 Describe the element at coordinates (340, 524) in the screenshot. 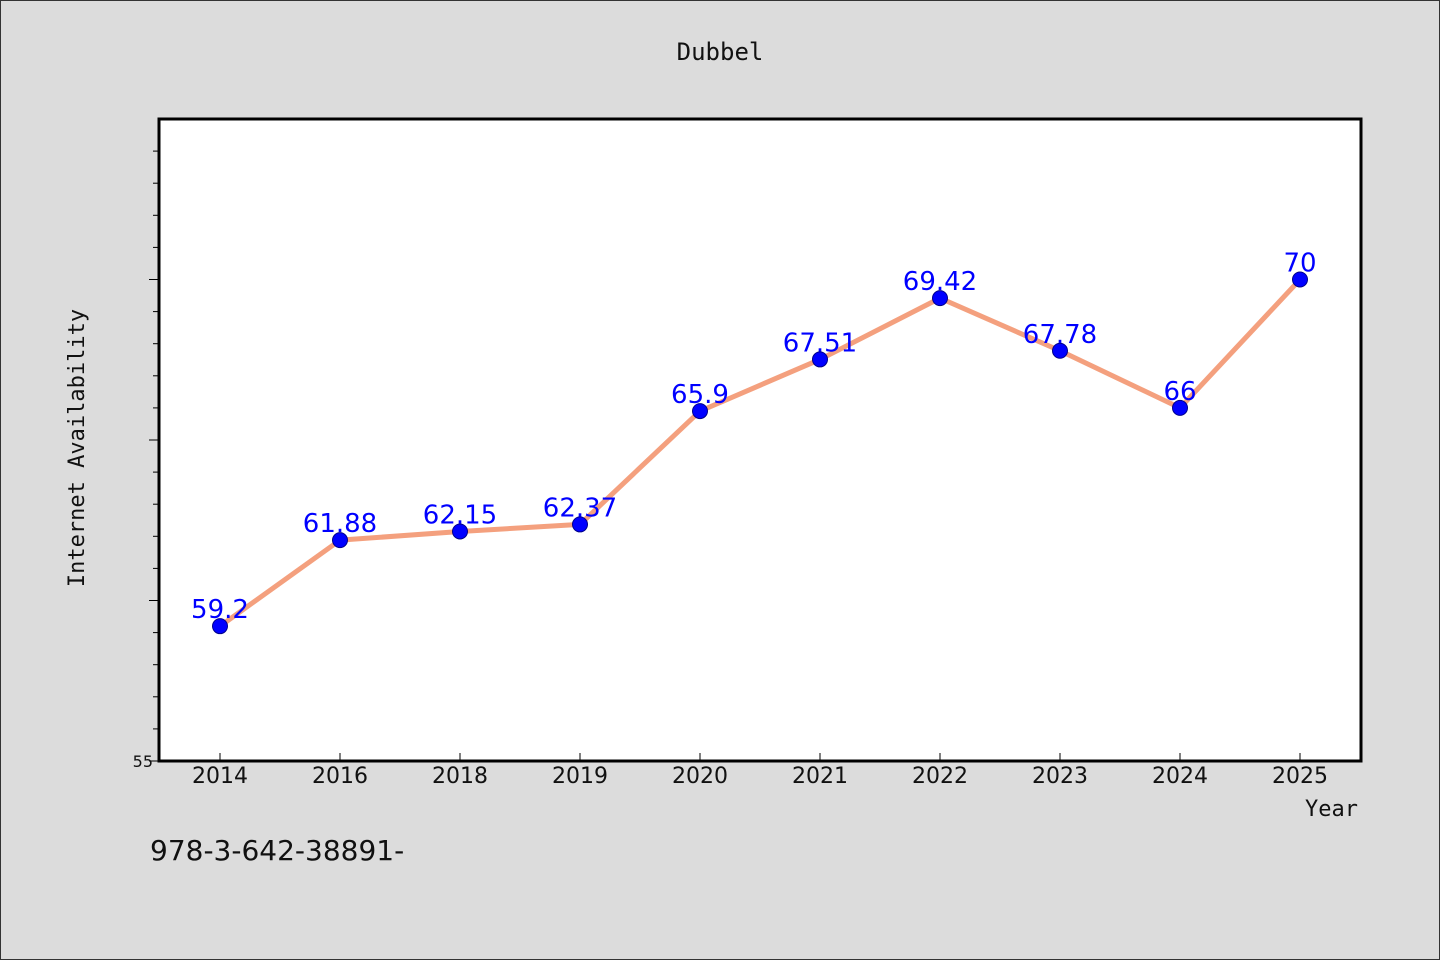

I see `data-label: 61.88` at that location.